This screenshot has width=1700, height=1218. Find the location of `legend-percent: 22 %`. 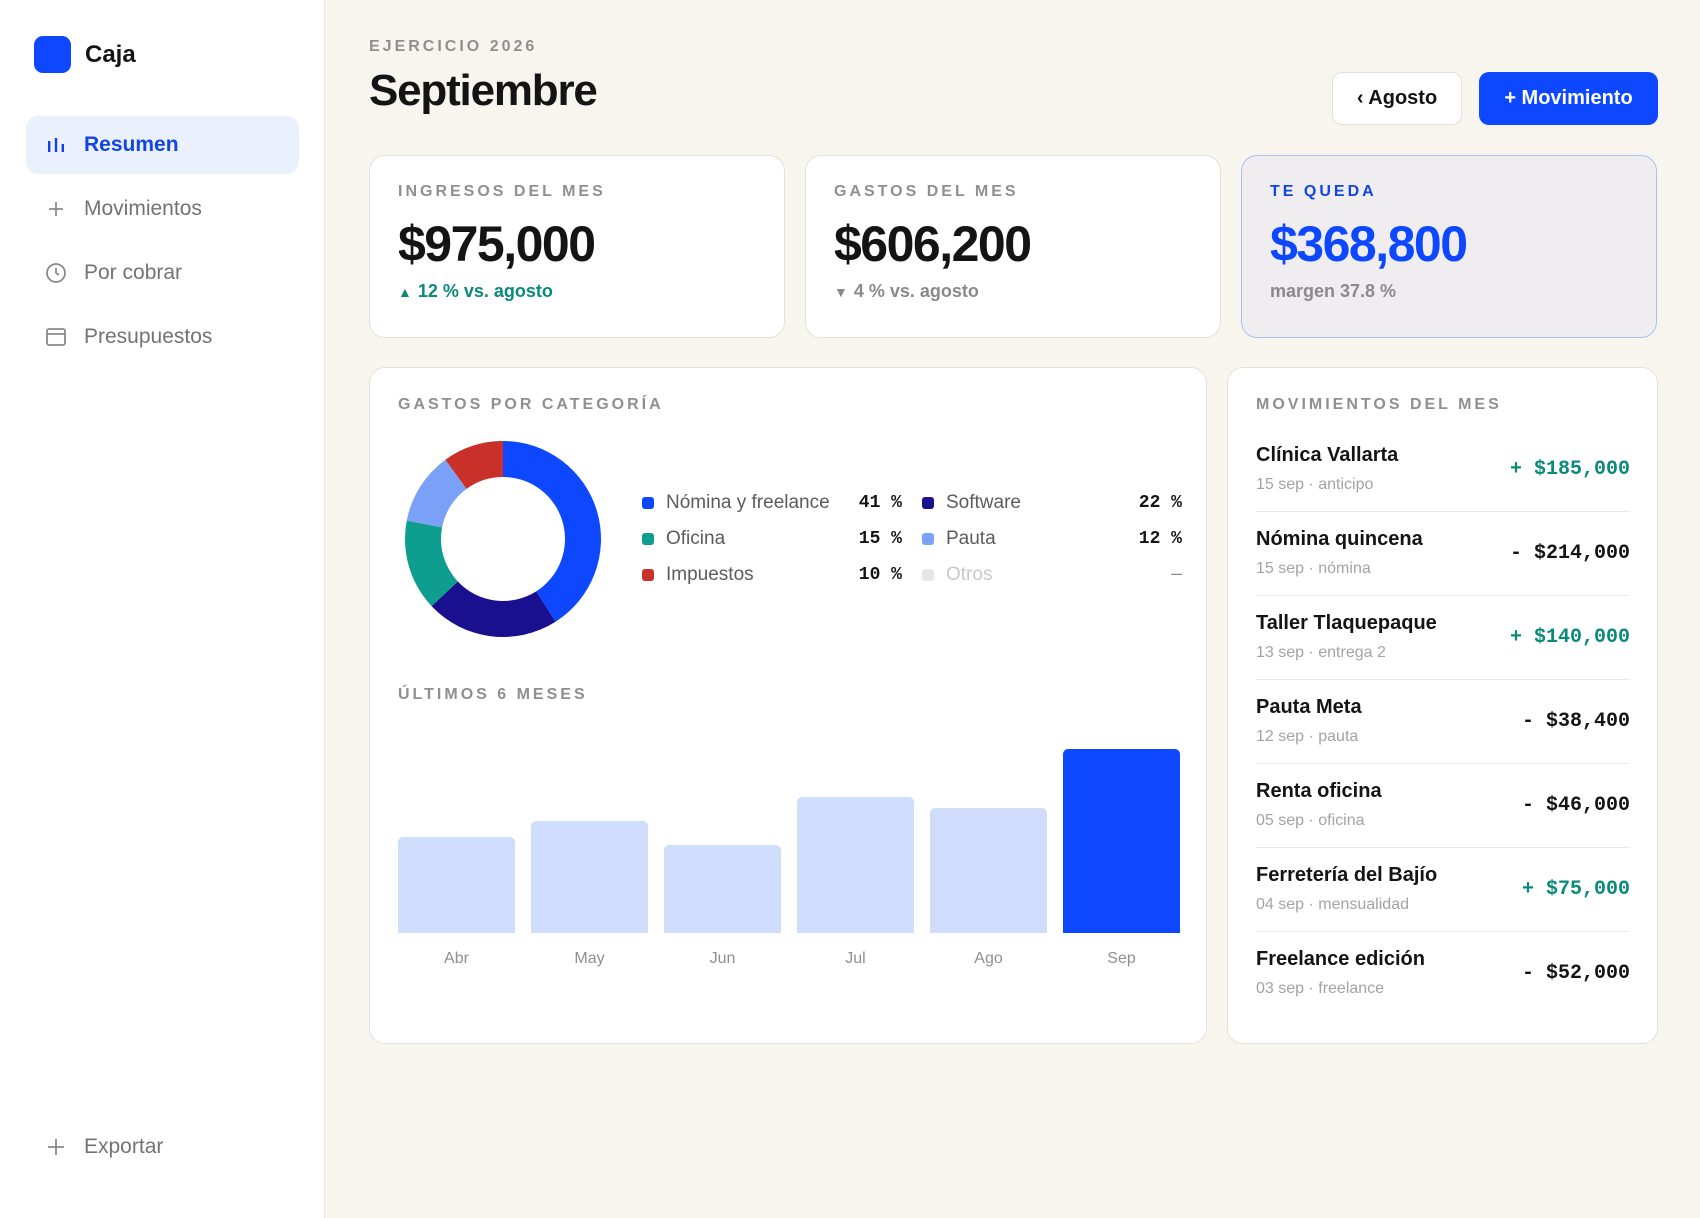

legend-percent: 22 % is located at coordinates (1160, 503).